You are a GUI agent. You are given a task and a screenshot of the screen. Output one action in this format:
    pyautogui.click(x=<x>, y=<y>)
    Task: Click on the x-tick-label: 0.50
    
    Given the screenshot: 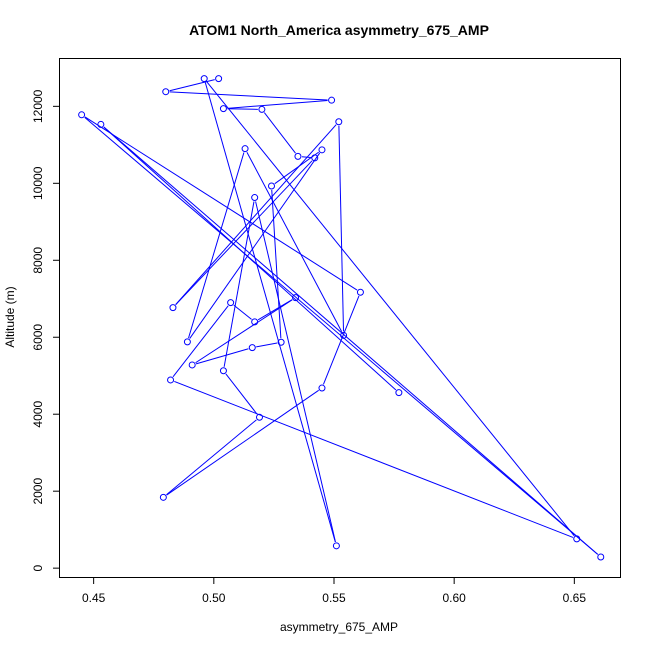 What is the action you would take?
    pyautogui.click(x=214, y=598)
    